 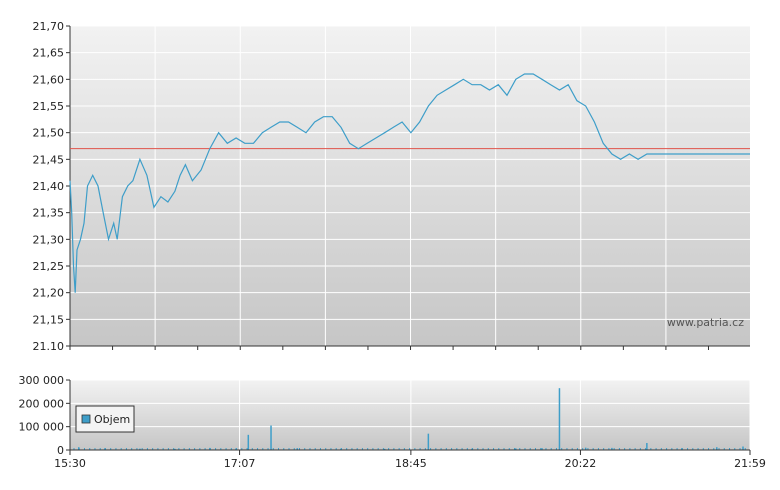 I want to click on price-x-ticks, so click(x=389, y=348).